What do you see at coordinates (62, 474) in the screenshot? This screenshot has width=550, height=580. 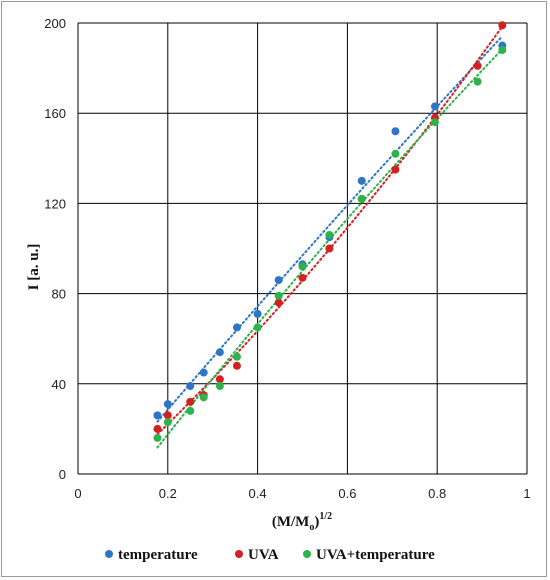 I see `y-tick-label: 0` at bounding box center [62, 474].